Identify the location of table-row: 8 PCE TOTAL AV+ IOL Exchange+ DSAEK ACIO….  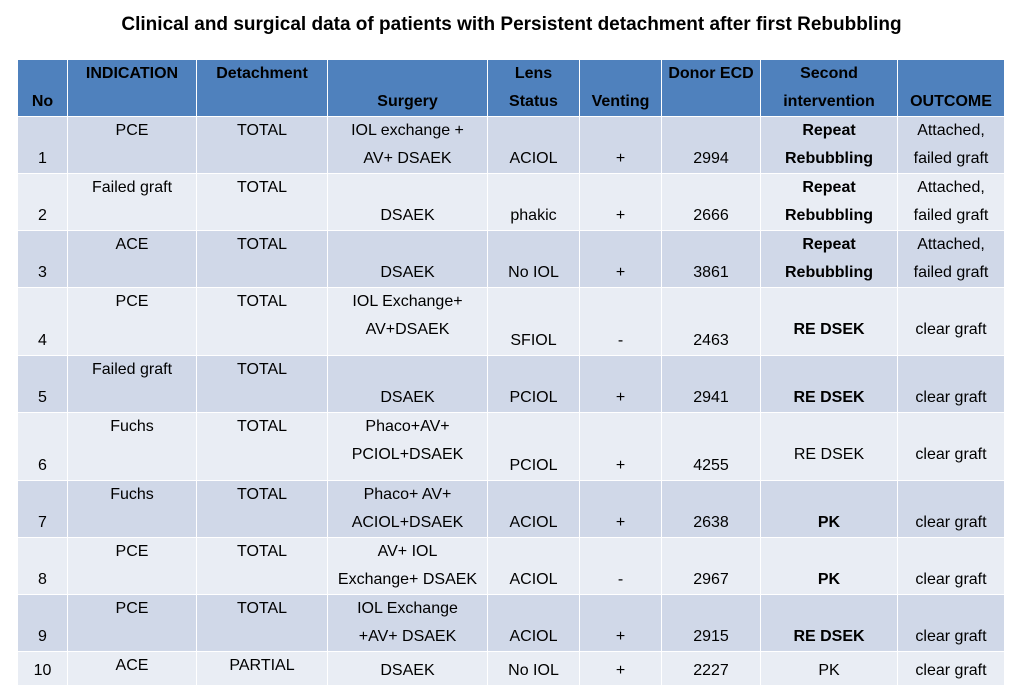
(511, 566).